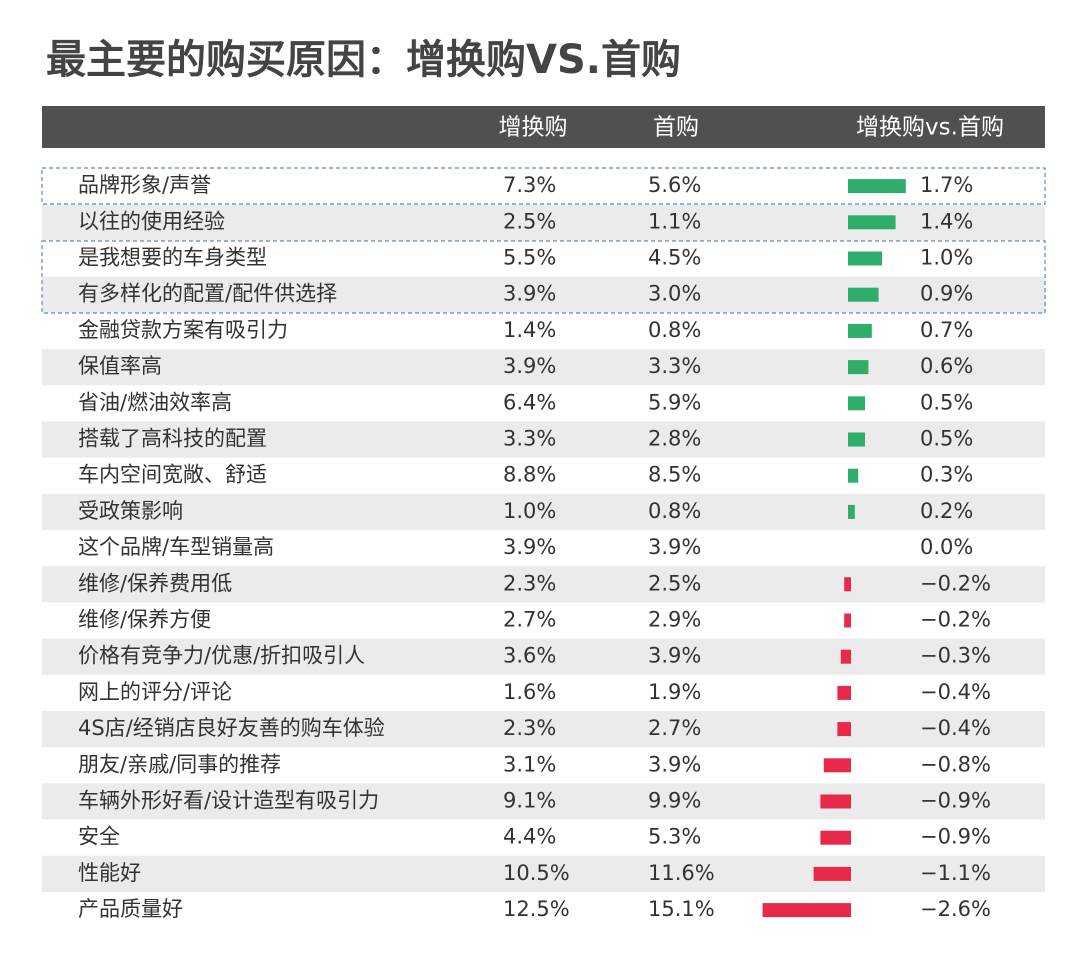  I want to click on column-header: 增换购, so click(533, 128).